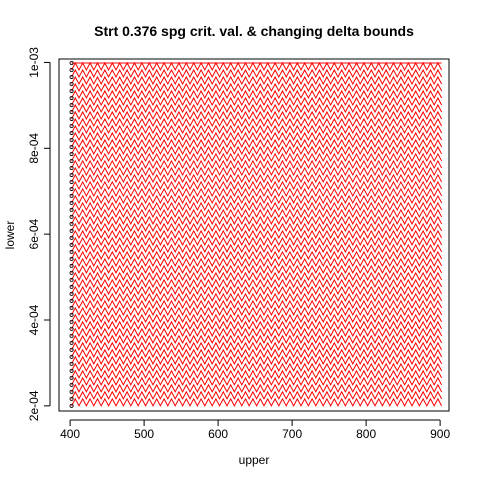 The width and height of the screenshot is (480, 480). Describe the element at coordinates (254, 460) in the screenshot. I see `x-axis-label: upper` at that location.